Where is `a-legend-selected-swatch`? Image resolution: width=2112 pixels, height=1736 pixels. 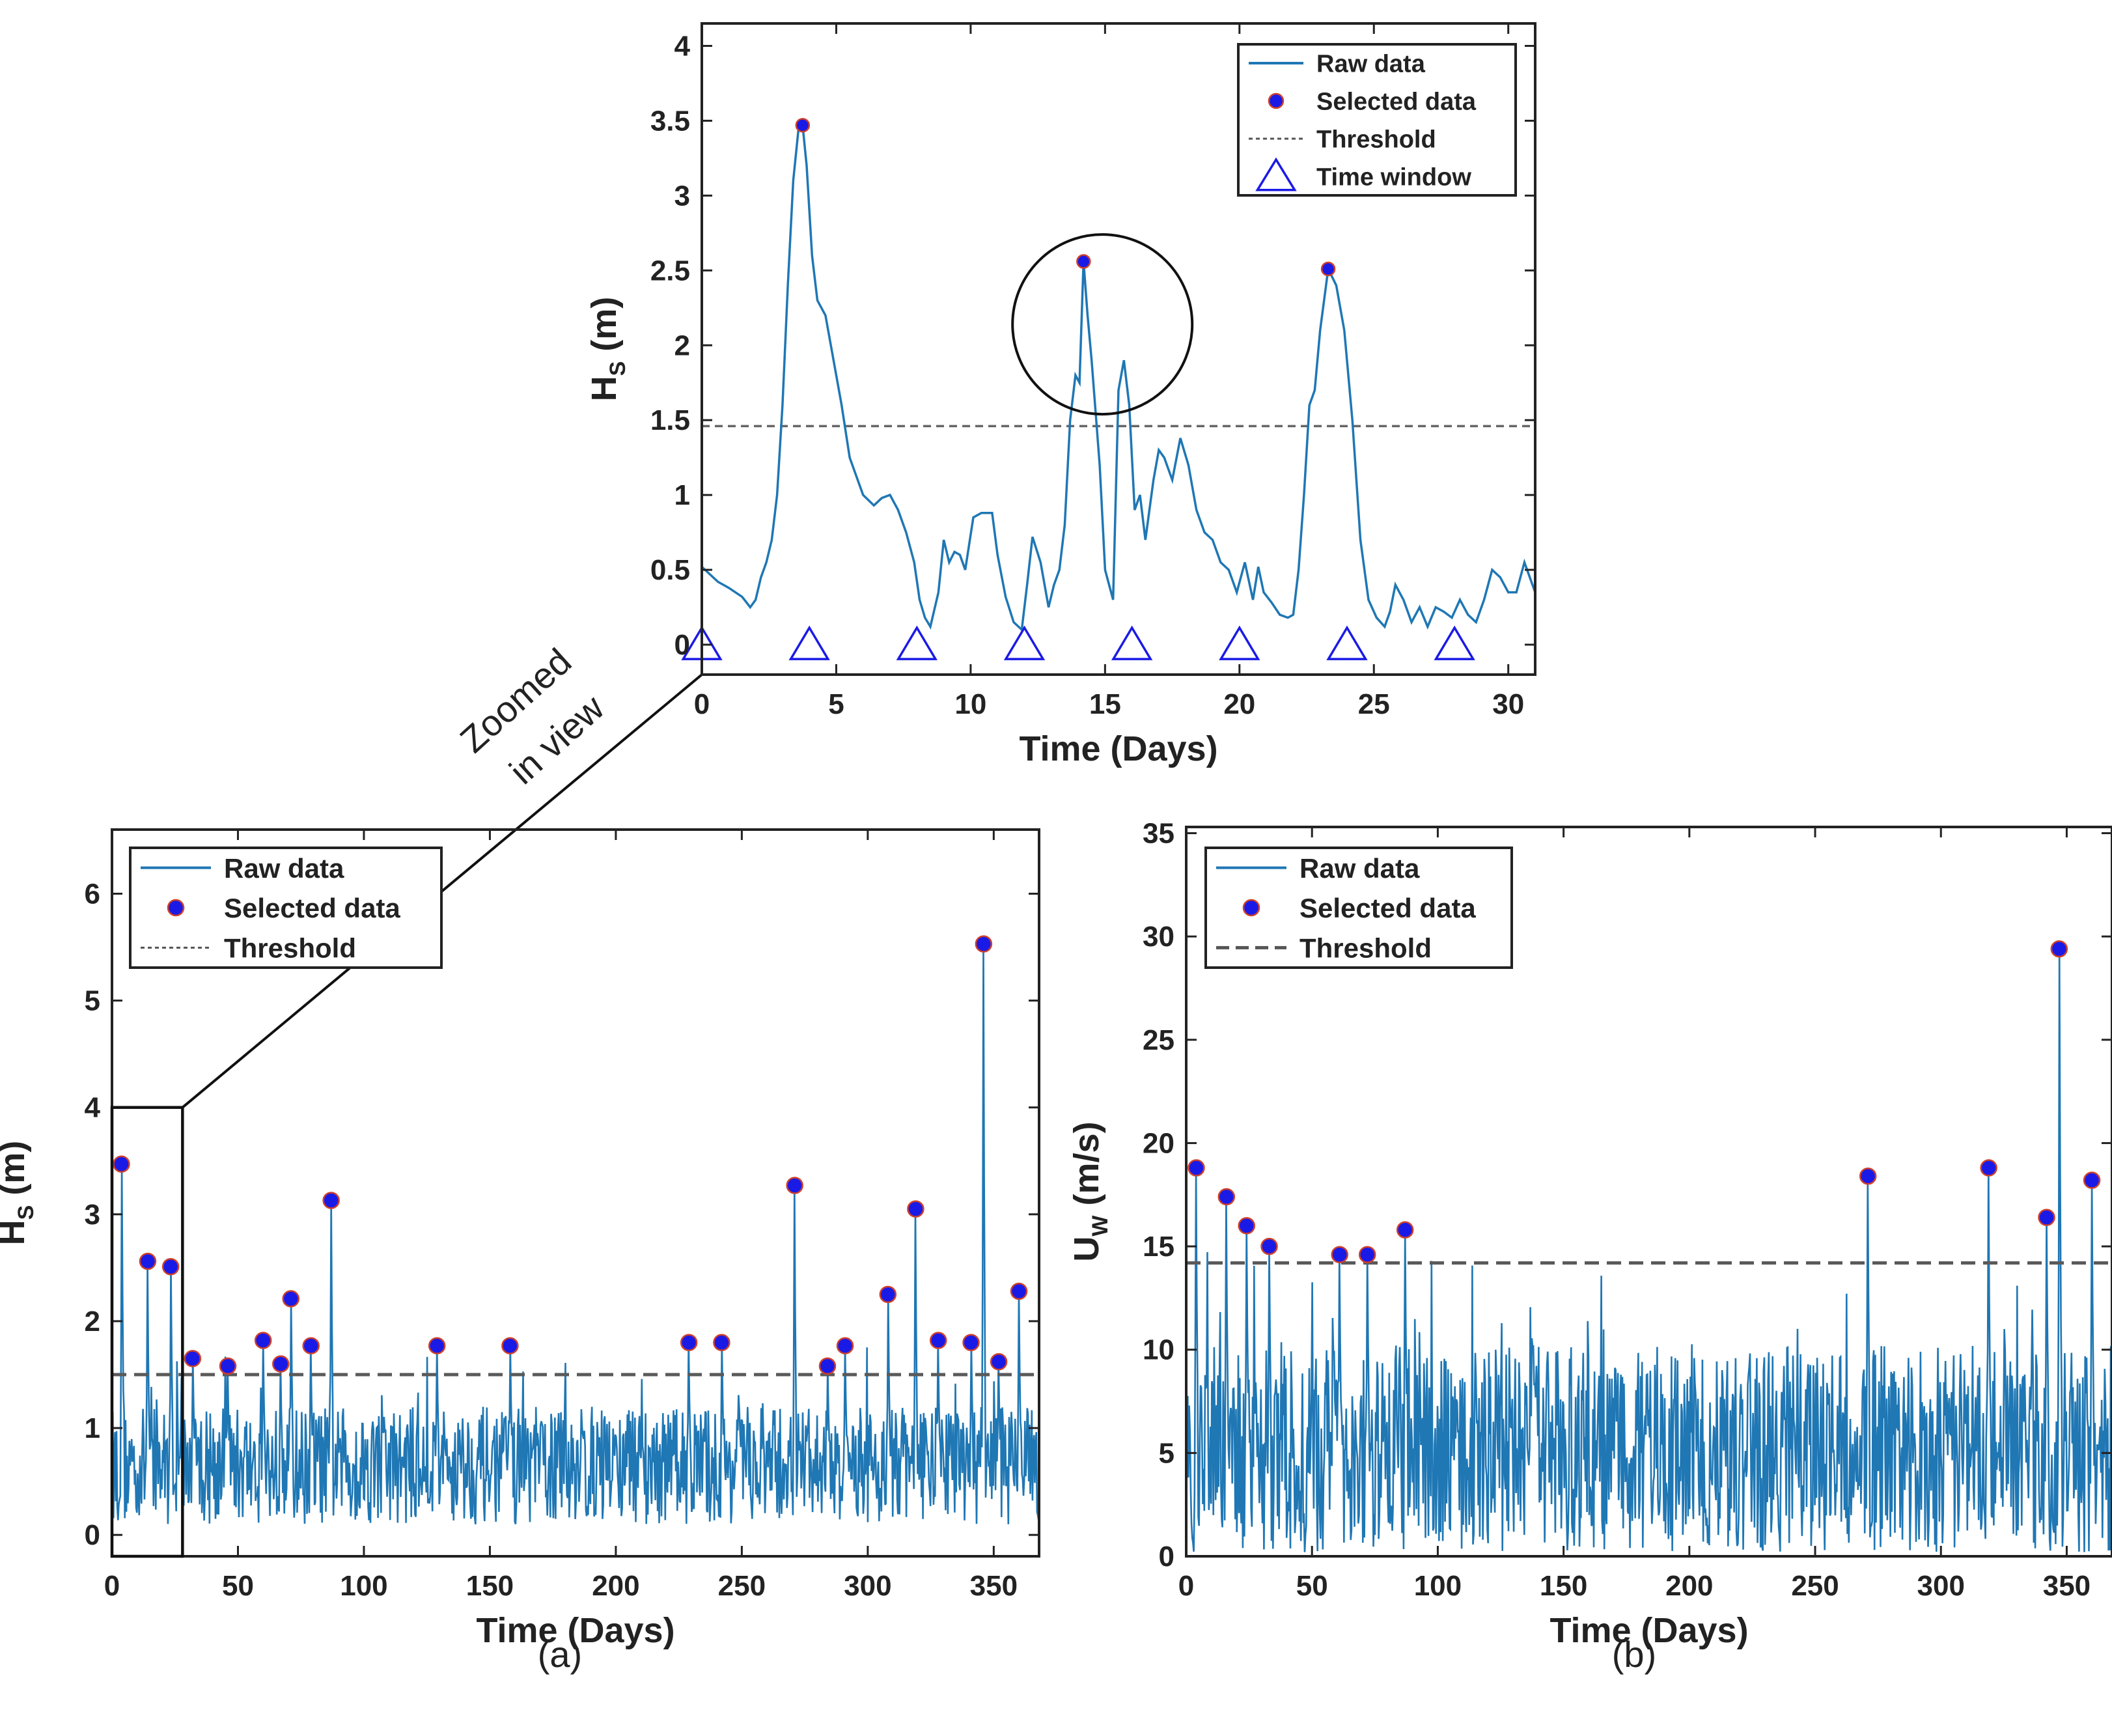 a-legend-selected-swatch is located at coordinates (176, 908).